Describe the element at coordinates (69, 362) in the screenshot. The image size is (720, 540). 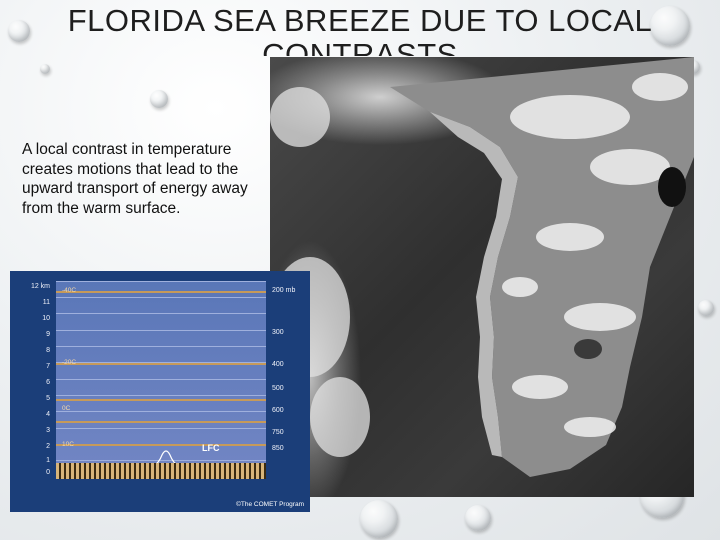
I see `temperature-label: -20C` at that location.